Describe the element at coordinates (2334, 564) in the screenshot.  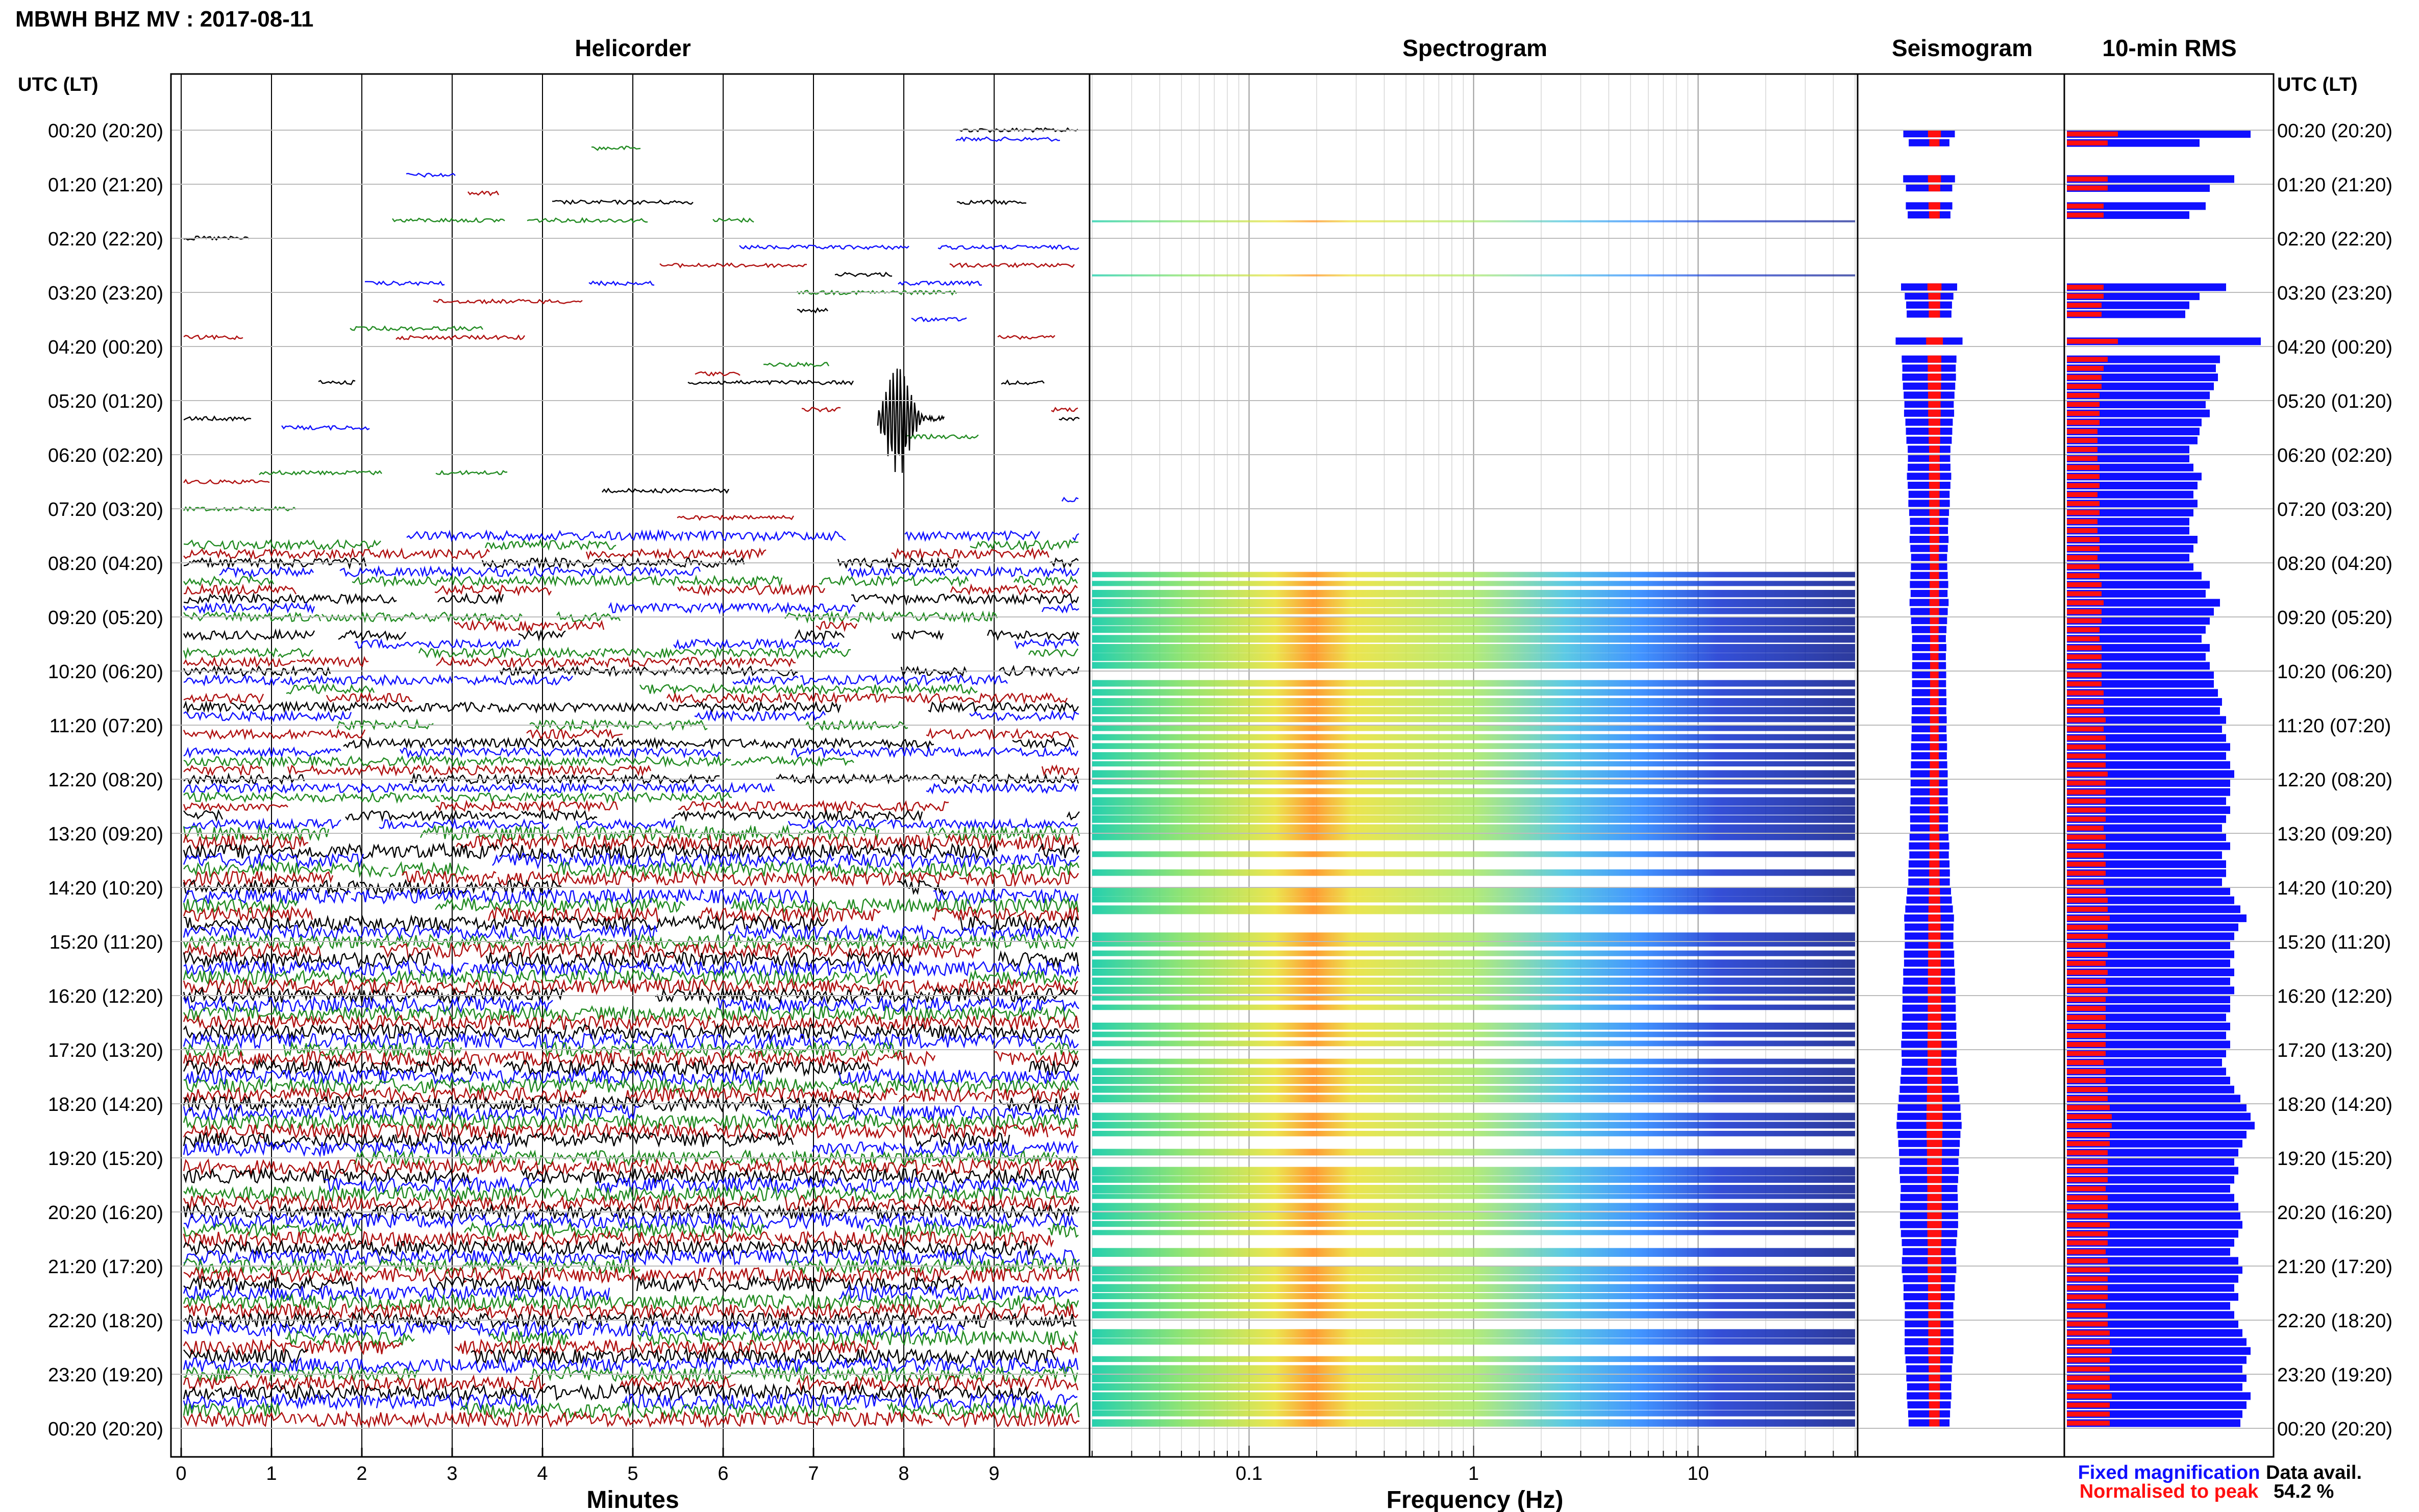
I see `time-tick-right: 08:20 (04:20)` at that location.